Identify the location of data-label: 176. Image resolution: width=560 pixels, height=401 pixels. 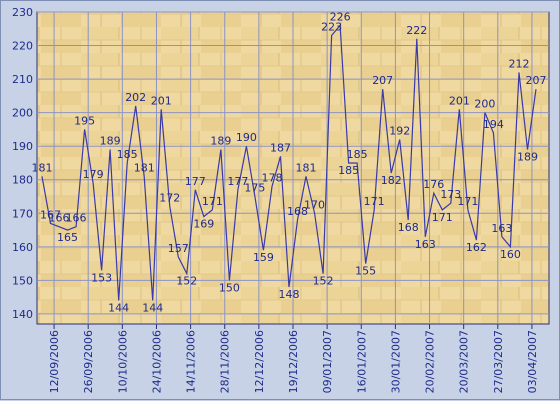
(433, 184).